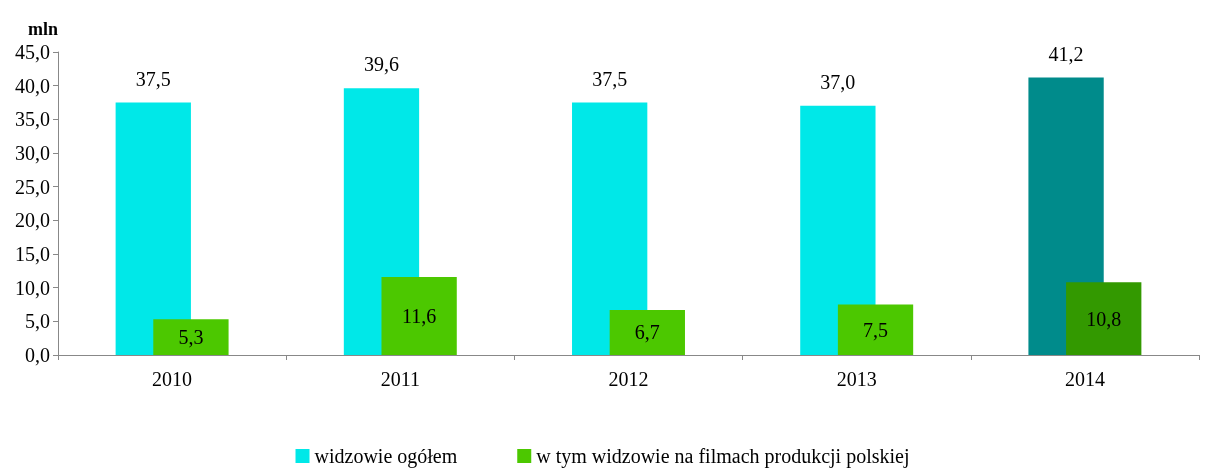  What do you see at coordinates (856, 379) in the screenshot?
I see `x-tick-label: 2013` at bounding box center [856, 379].